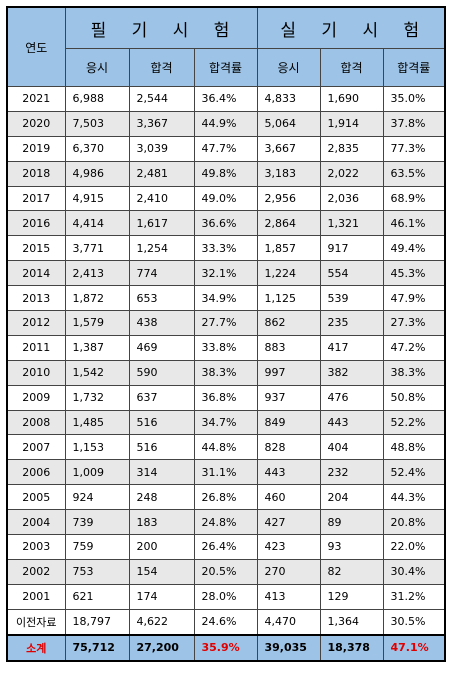 Image resolution: width=453 pixels, height=684 pixels. I want to click on written-rate-cell: 36.8%, so click(225, 397).